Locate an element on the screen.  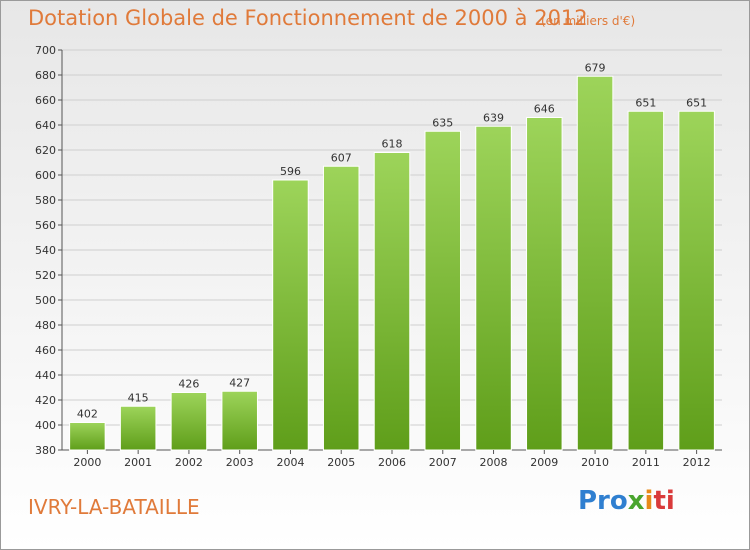
commune-name: IVRY-LA-BATAILLE is located at coordinates (114, 507).